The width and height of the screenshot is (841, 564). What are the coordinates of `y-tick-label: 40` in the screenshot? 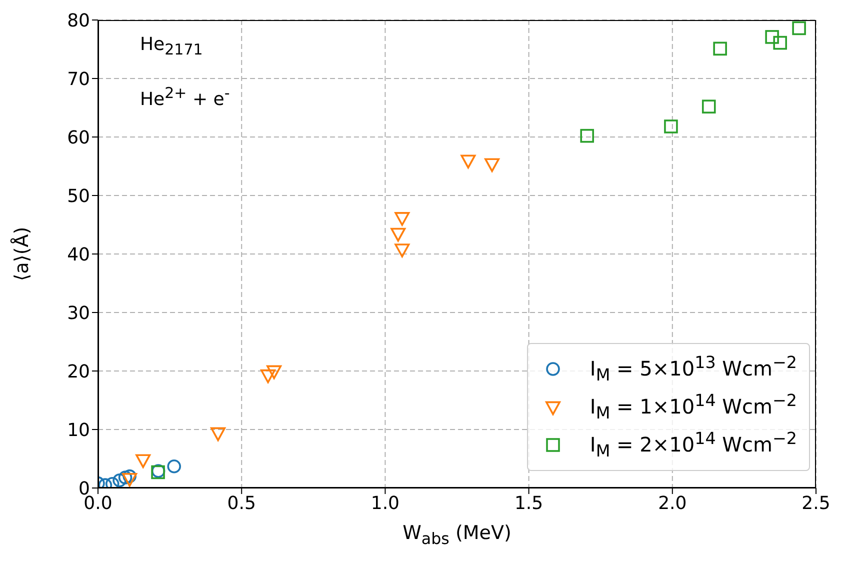 It's located at (78, 255).